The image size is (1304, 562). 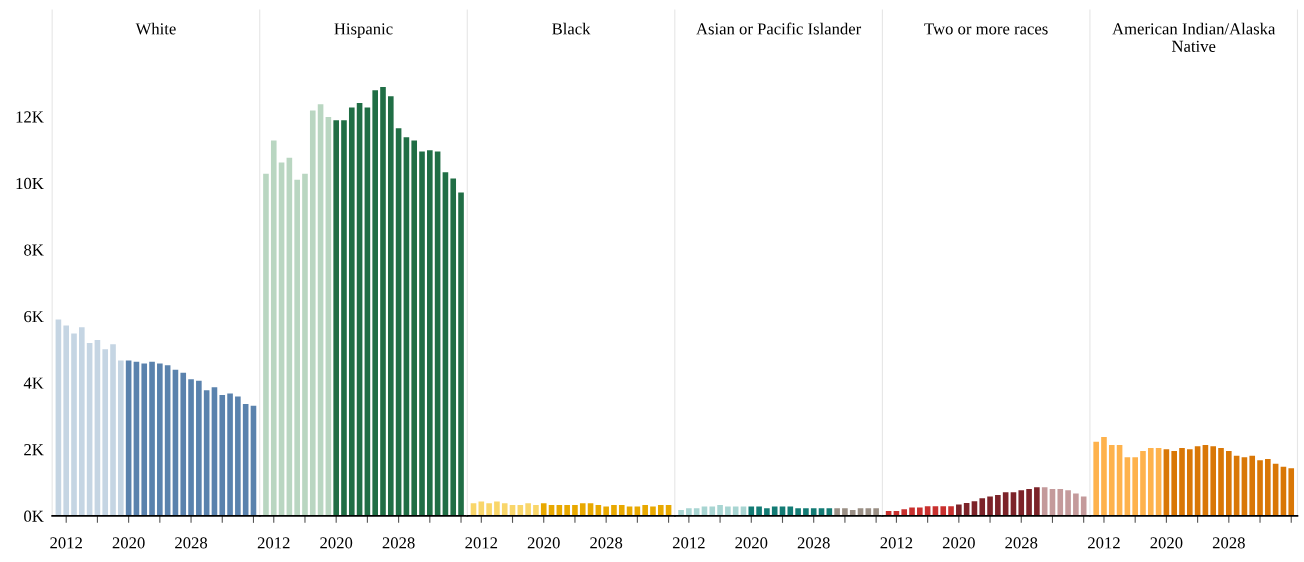 I want to click on y-tick-label: 10K, so click(x=30, y=183).